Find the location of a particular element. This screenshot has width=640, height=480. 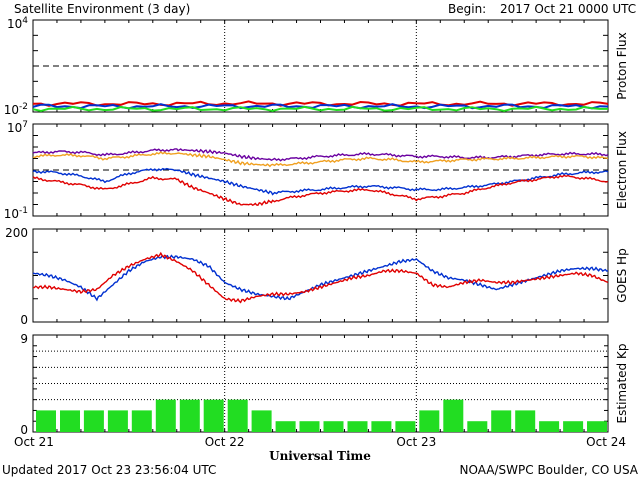

x-tick-label: Oct 23 is located at coordinates (416, 442).